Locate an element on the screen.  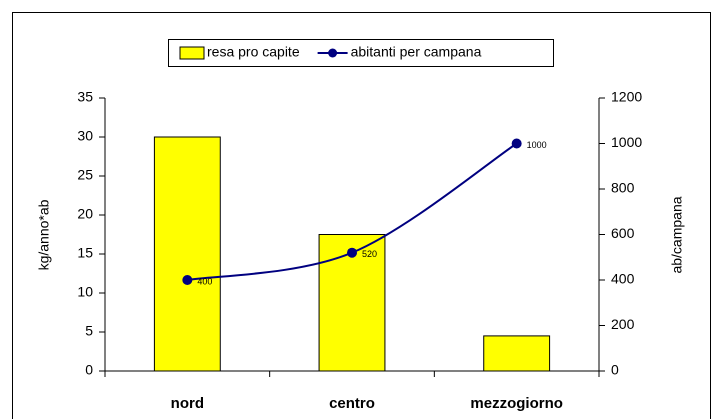
y-tick-label: 35 is located at coordinates (85, 97).